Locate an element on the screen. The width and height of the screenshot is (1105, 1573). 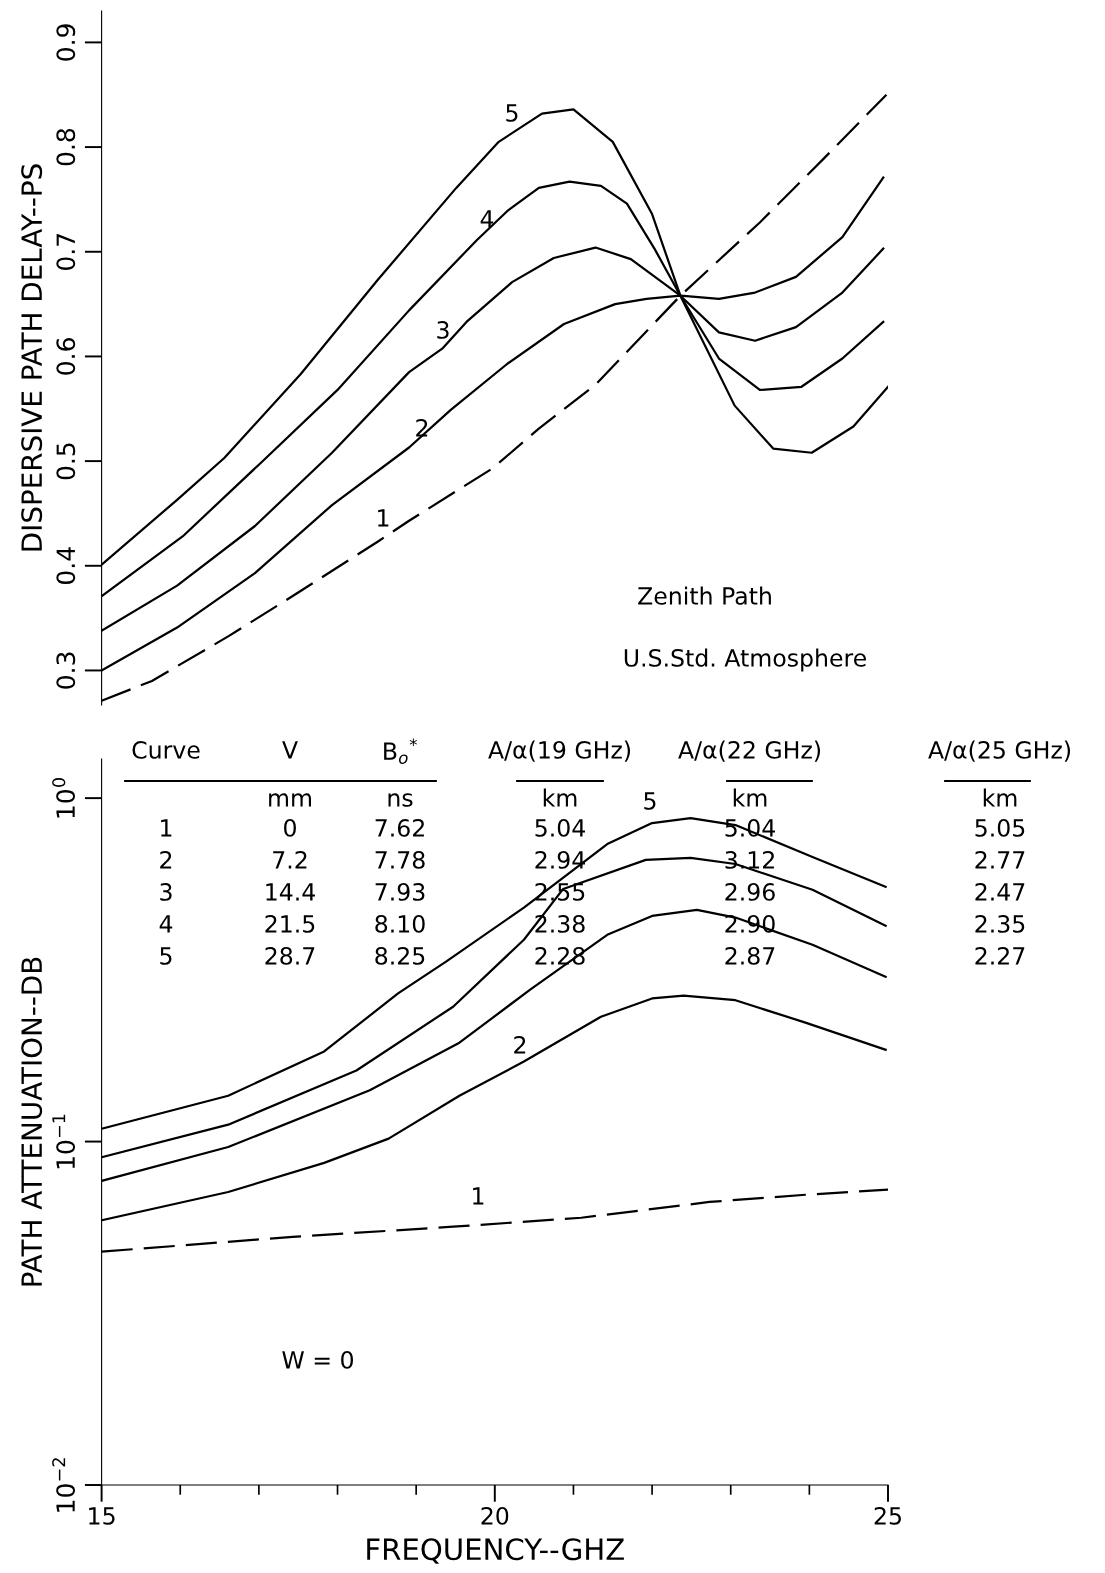
x-tick-label: 15 is located at coordinates (102, 1516).